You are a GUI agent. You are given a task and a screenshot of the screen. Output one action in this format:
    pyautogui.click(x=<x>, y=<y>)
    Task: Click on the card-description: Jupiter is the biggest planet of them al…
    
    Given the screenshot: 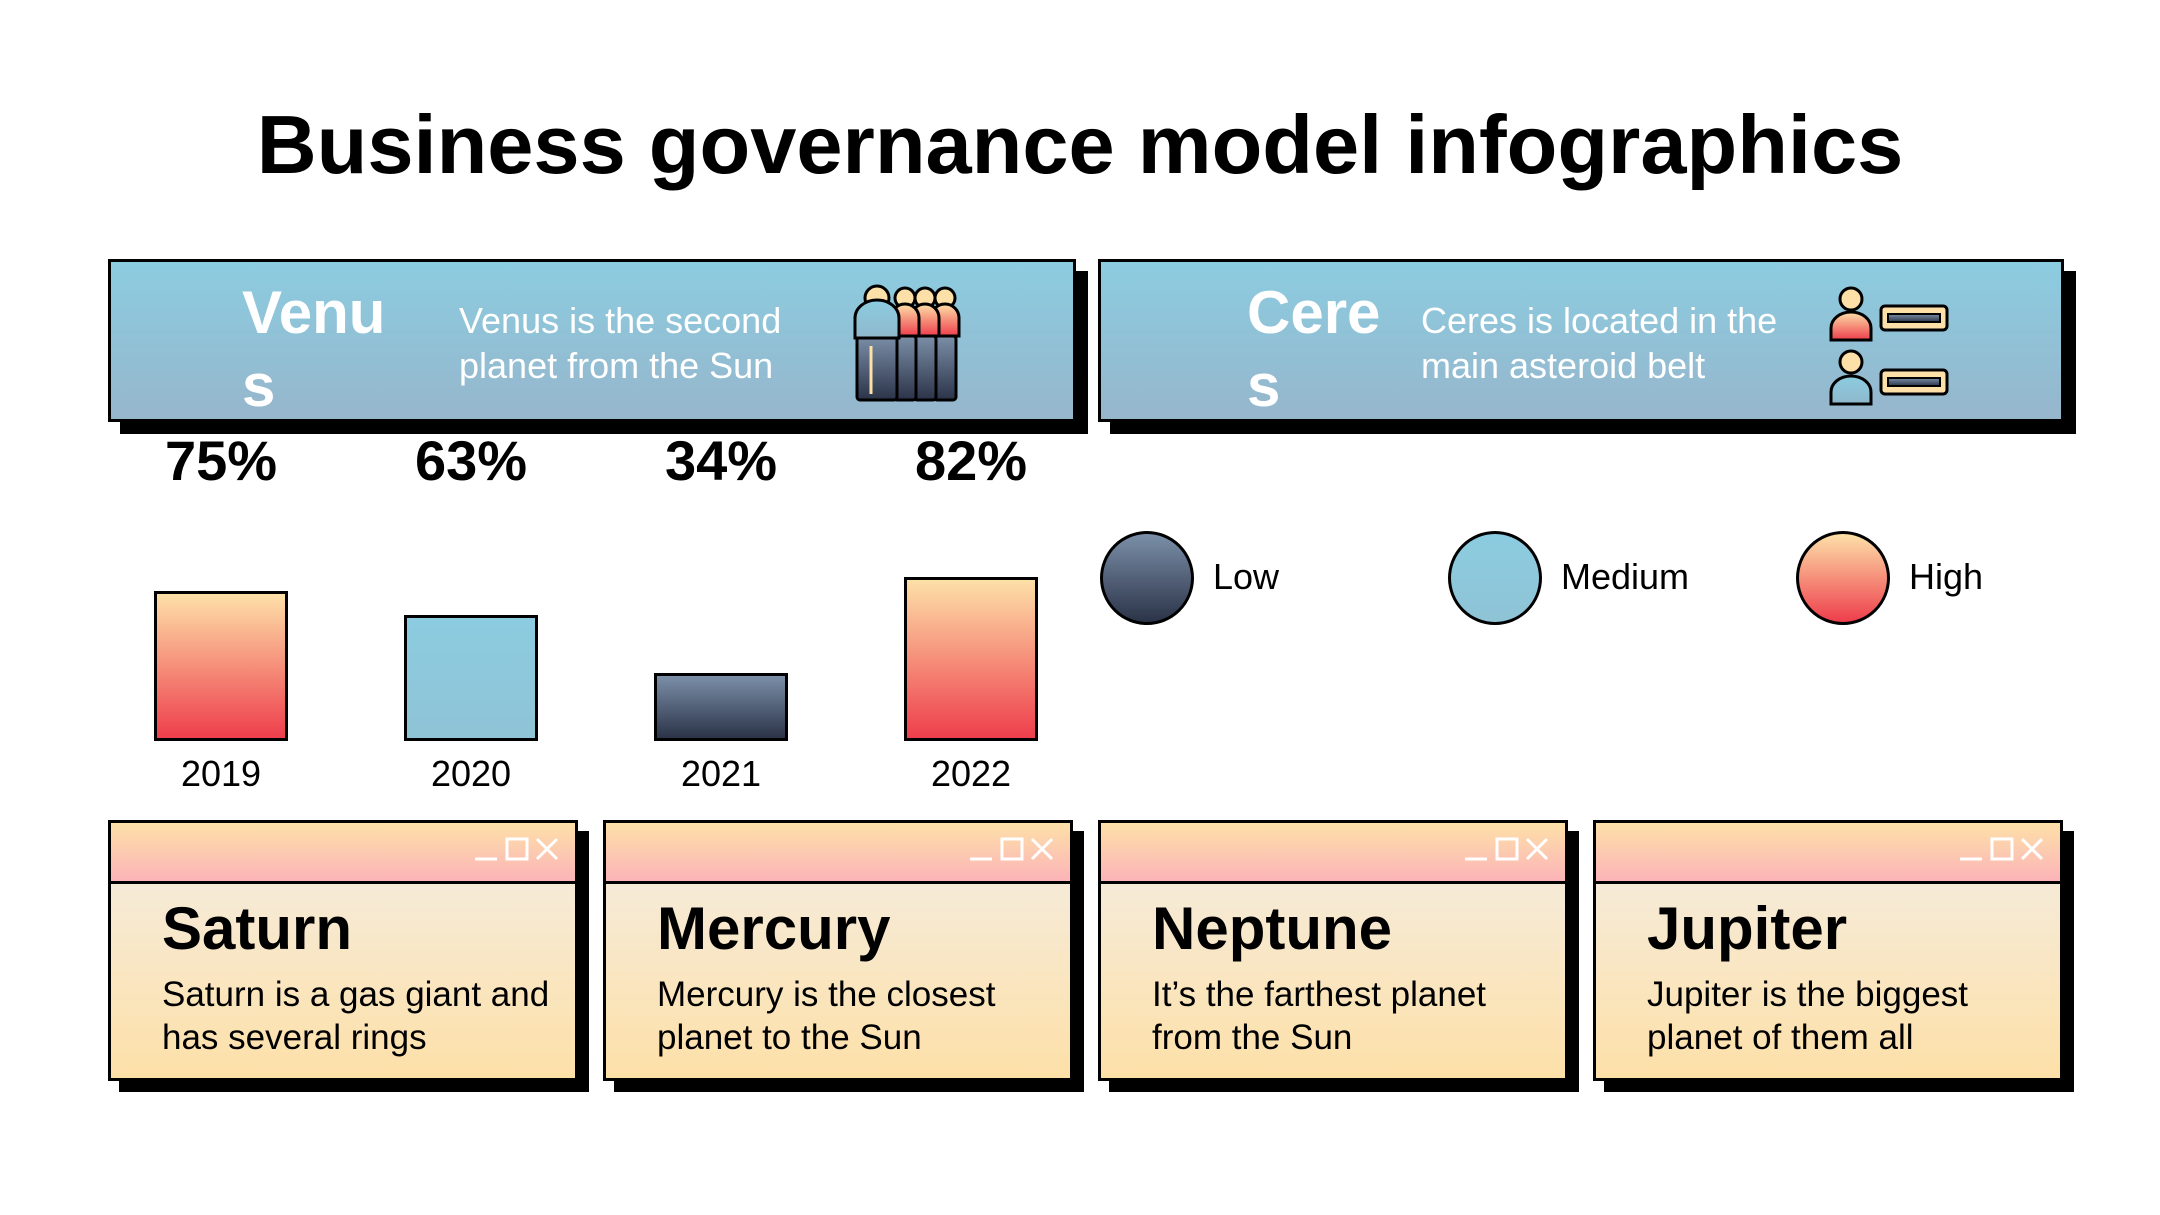 What is the action you would take?
    pyautogui.click(x=1808, y=1016)
    